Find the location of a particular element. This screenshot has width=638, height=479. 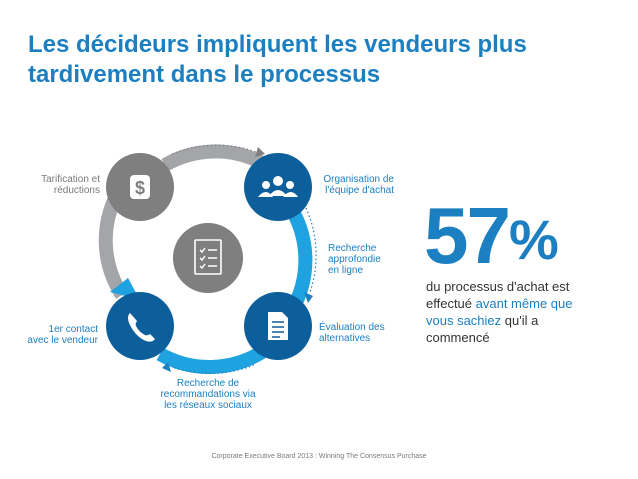

phone-icon is located at coordinates (141, 327).